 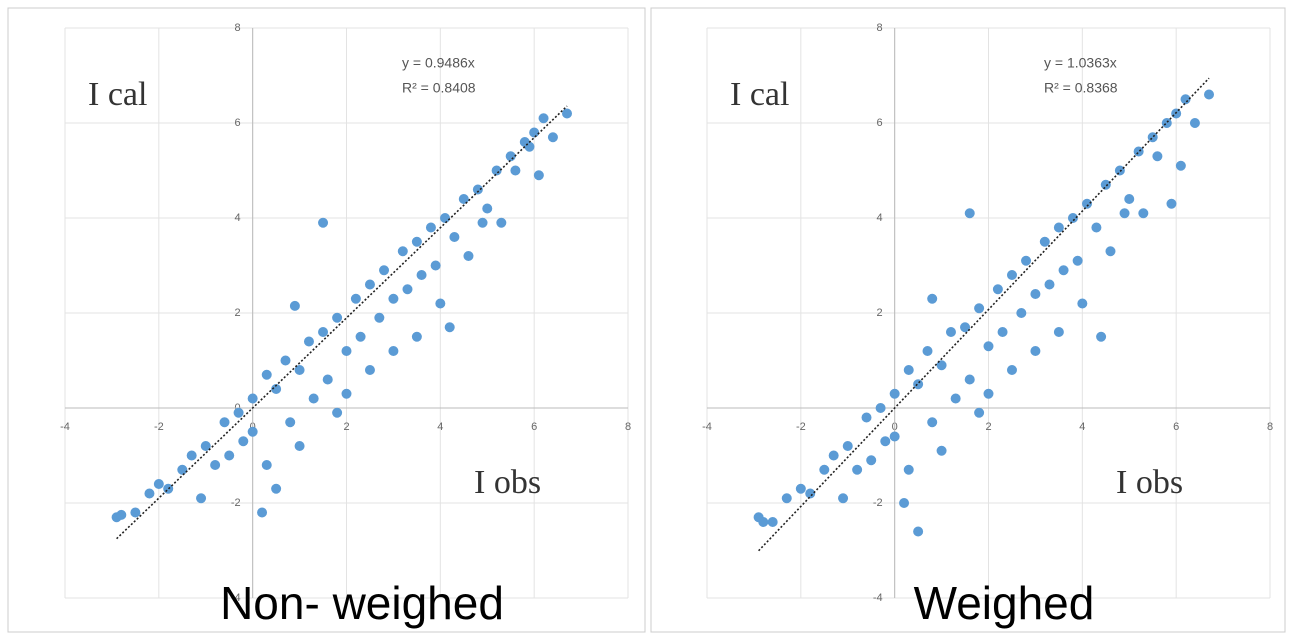 What do you see at coordinates (1080, 63) in the screenshot?
I see `equation: y = 1.0363x` at bounding box center [1080, 63].